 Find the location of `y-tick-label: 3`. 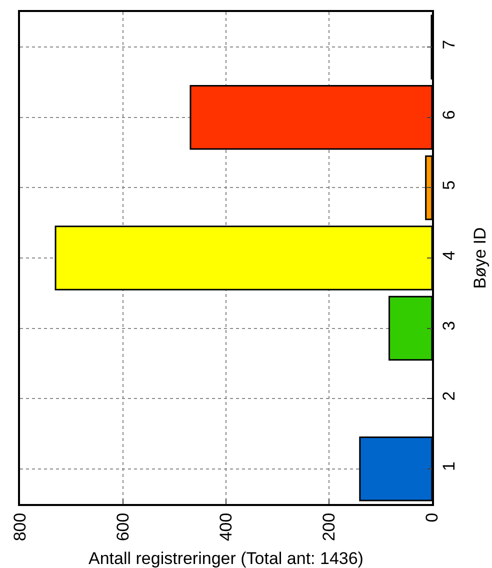

y-tick-label: 3 is located at coordinates (448, 325).